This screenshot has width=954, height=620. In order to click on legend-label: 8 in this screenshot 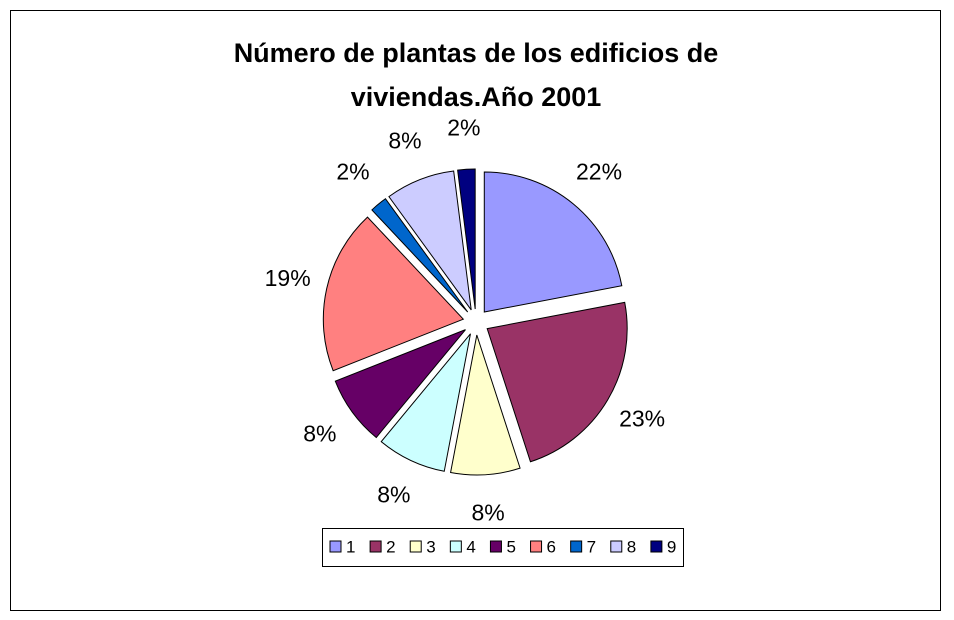, I will do `click(631, 546)`.